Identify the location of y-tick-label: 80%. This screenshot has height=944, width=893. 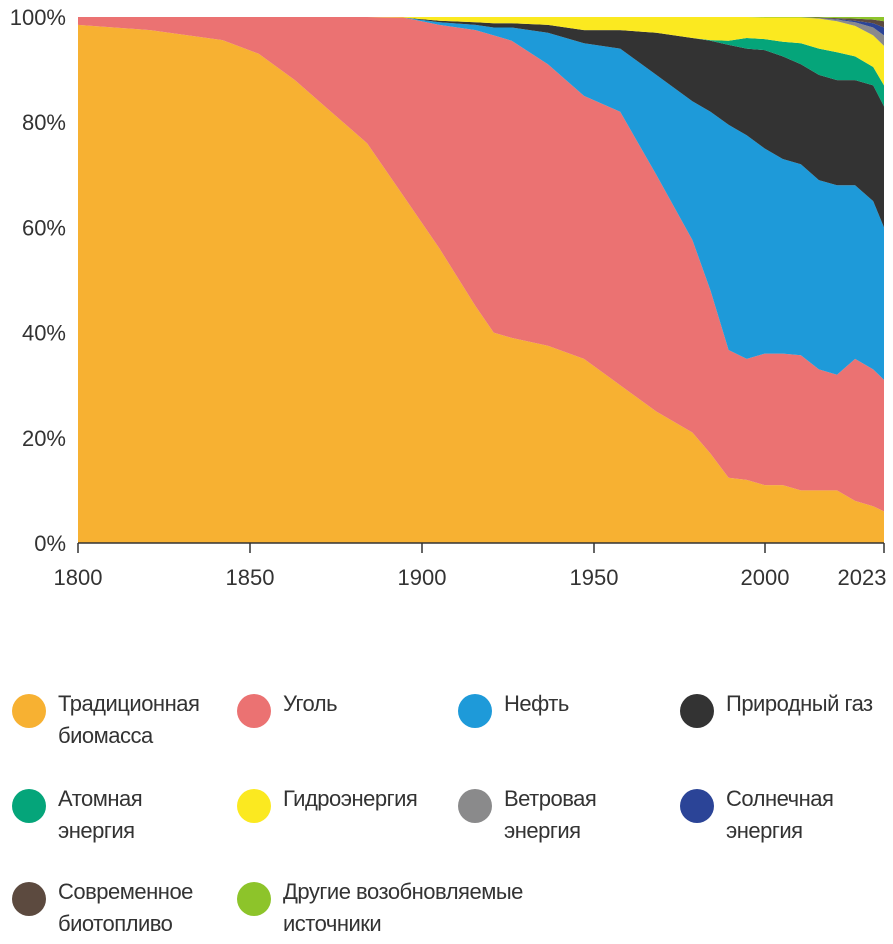
(44, 122).